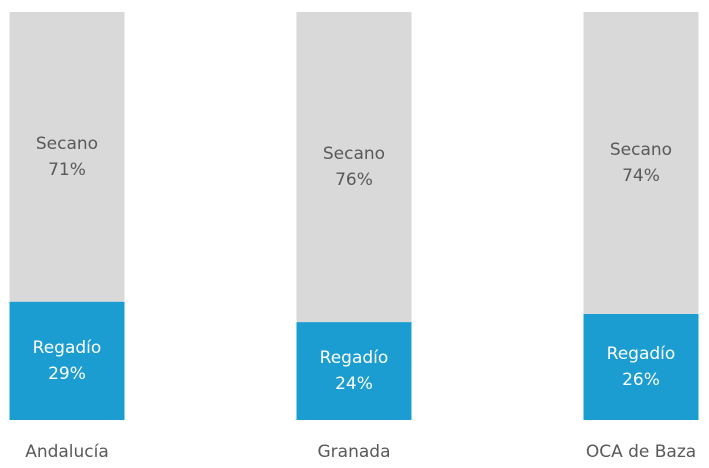  What do you see at coordinates (354, 180) in the screenshot?
I see `segment-value-label: 76%` at bounding box center [354, 180].